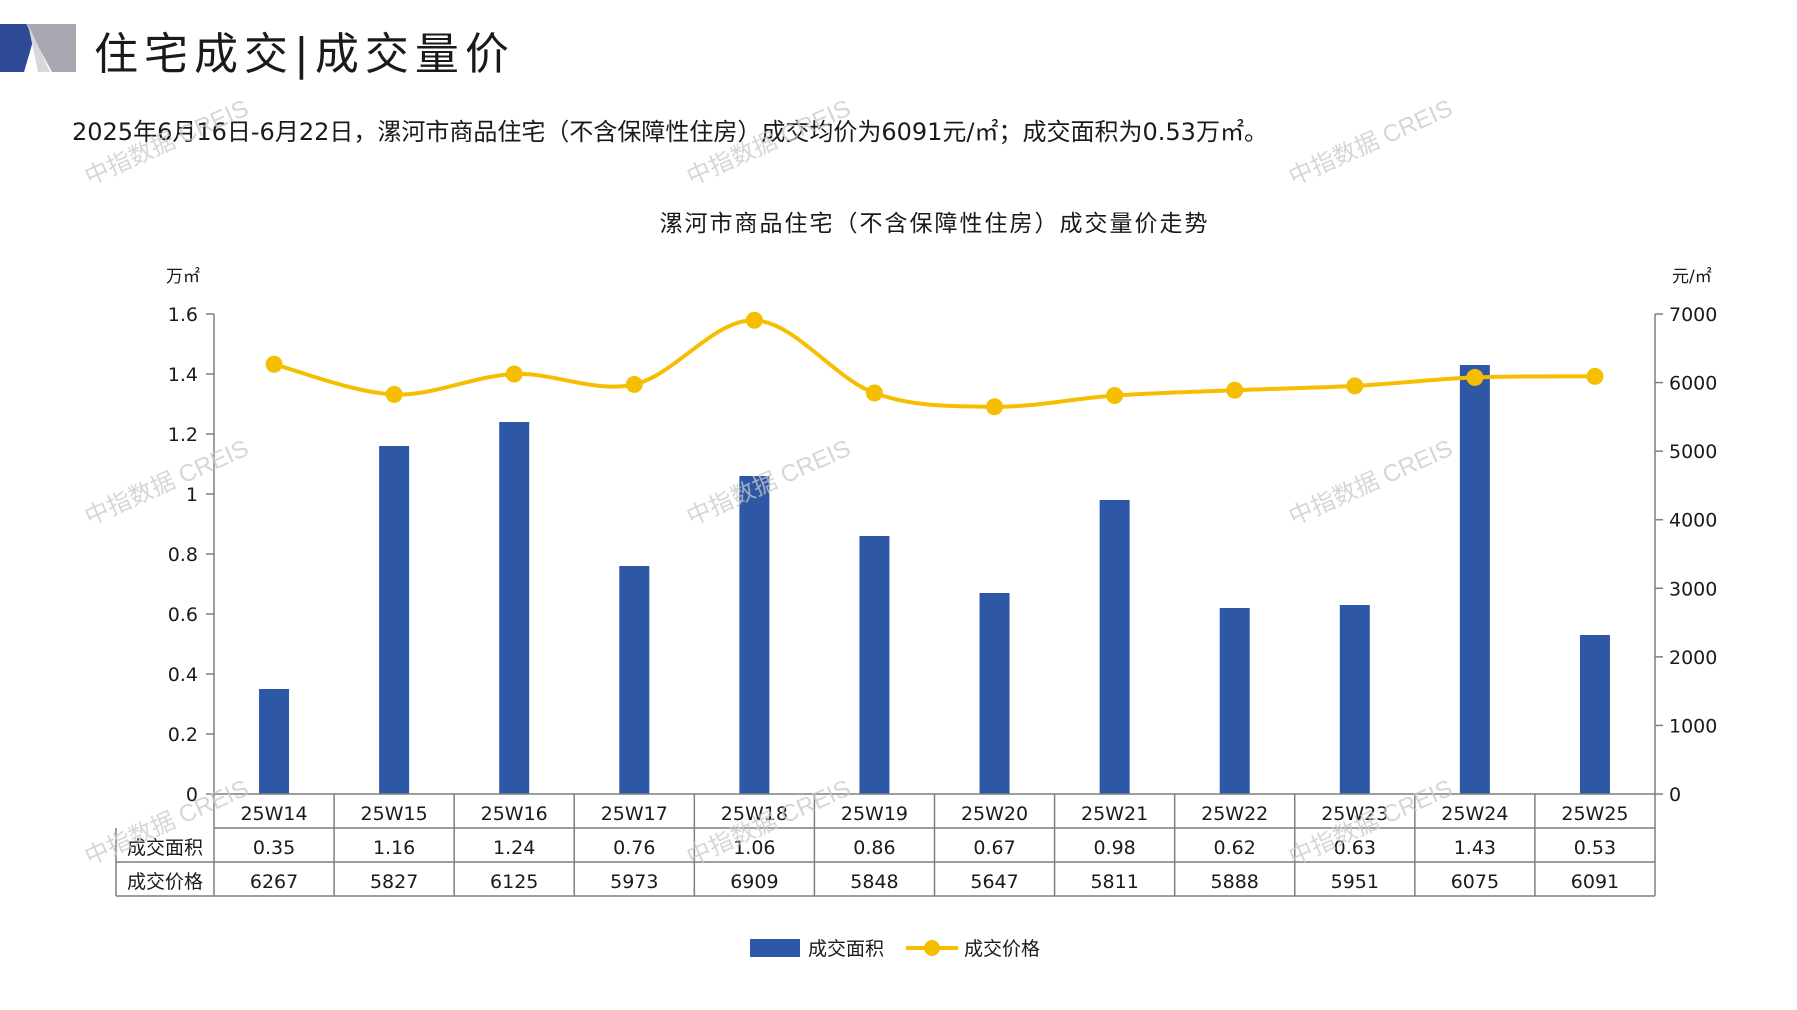  What do you see at coordinates (775, 948) in the screenshot?
I see `legend-bar-swatch` at bounding box center [775, 948].